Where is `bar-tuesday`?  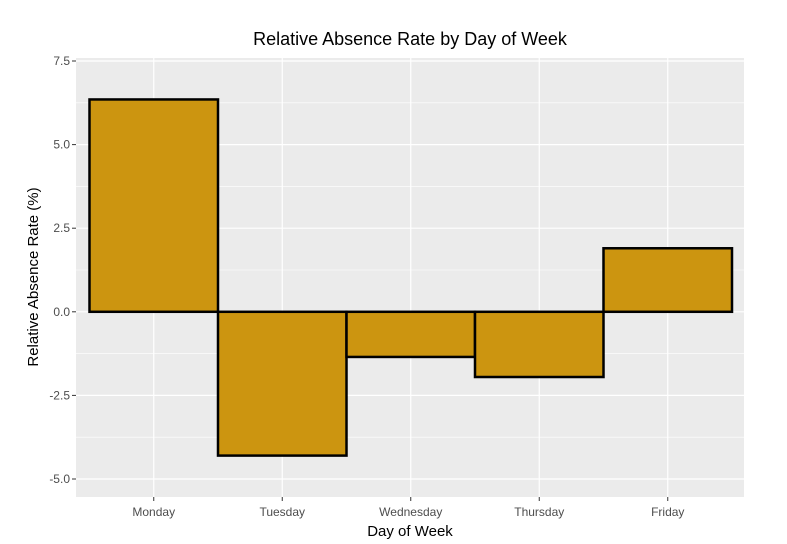
bar-tuesday is located at coordinates (282, 383).